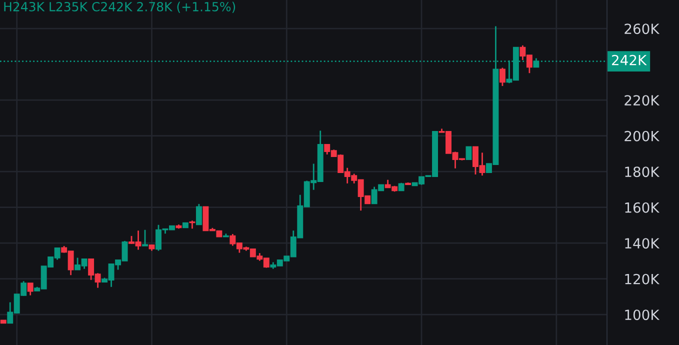 Image resolution: width=679 pixels, height=345 pixels. Describe the element at coordinates (642, 100) in the screenshot. I see `y-tick-label: 220K` at that location.